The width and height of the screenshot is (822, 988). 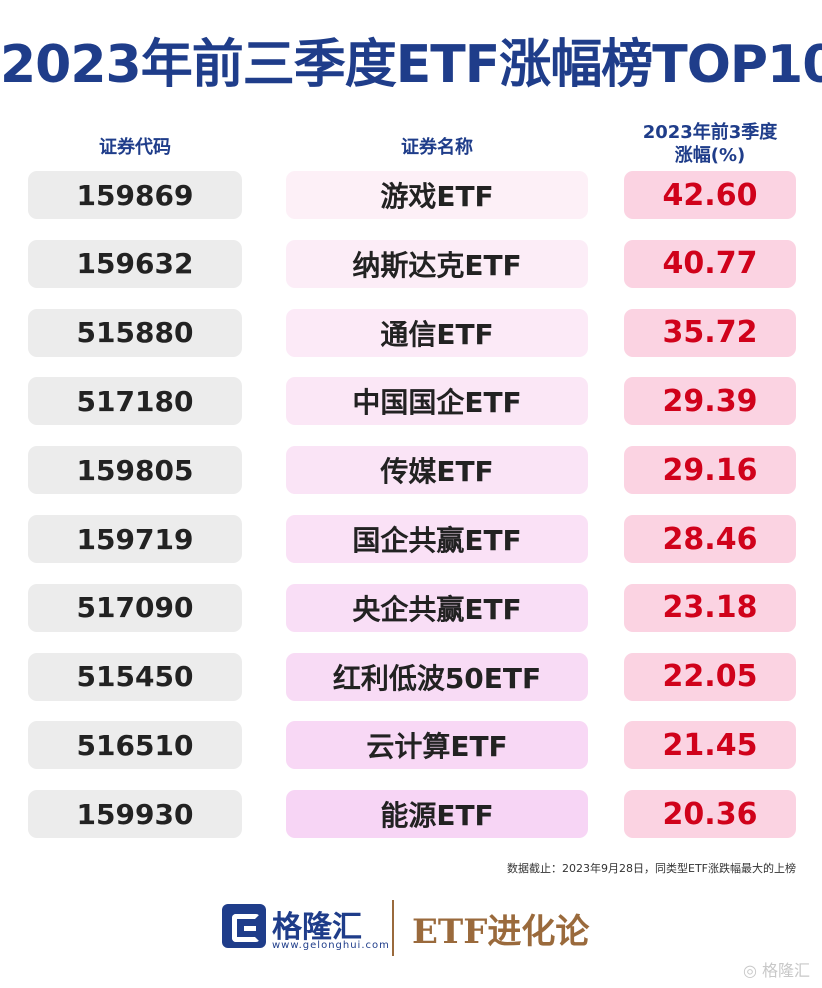 I want to click on etf-name-cell: 游戏ETF, so click(x=437, y=195).